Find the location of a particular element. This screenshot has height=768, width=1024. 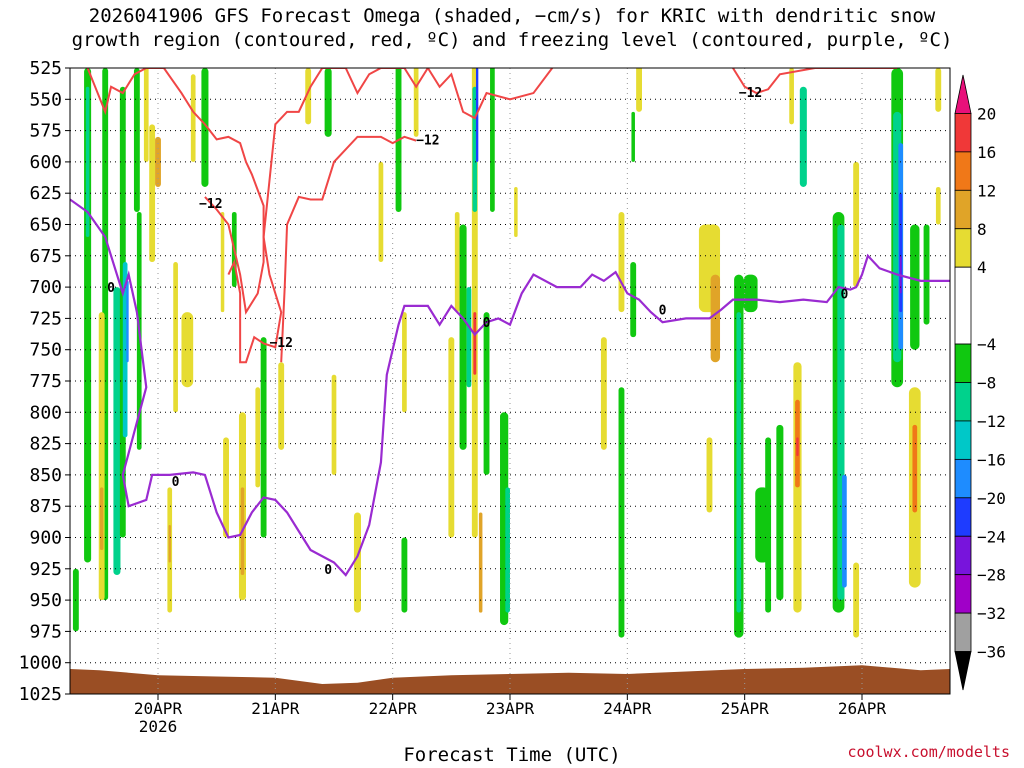

colorbar-bin--20 is located at coordinates (963, 478).